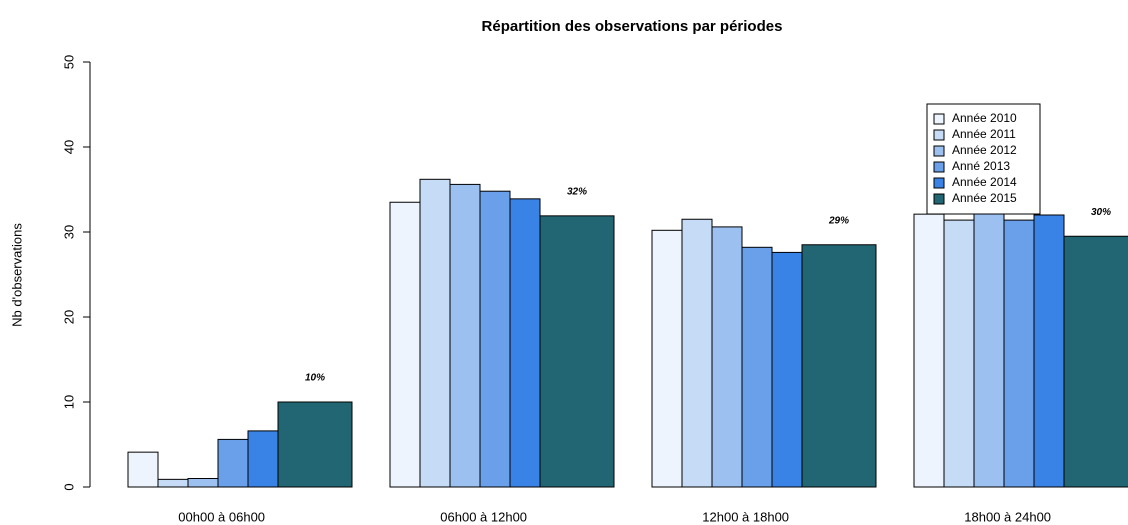 The width and height of the screenshot is (1128, 525). Describe the element at coordinates (68, 402) in the screenshot. I see `y-tick-label: 10` at that location.